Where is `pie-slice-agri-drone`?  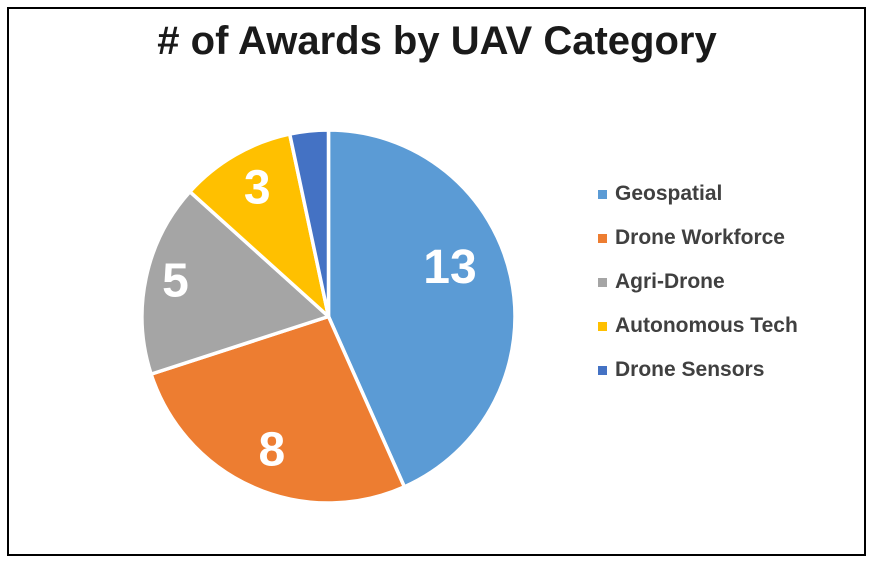
pie-slice-agri-drone is located at coordinates (235, 282).